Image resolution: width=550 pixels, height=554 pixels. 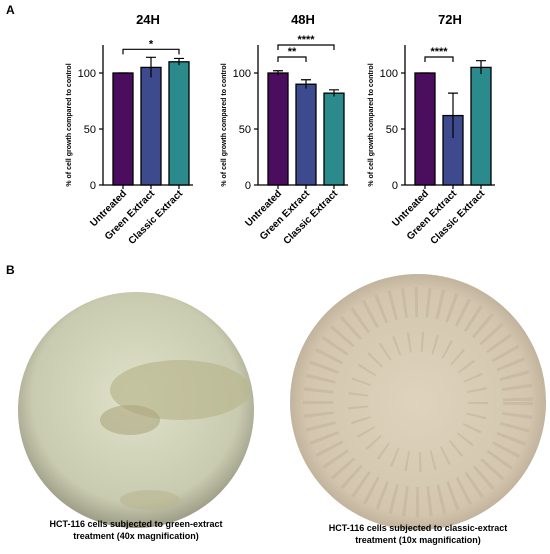 I want to click on significance-label: **, so click(x=292, y=52).